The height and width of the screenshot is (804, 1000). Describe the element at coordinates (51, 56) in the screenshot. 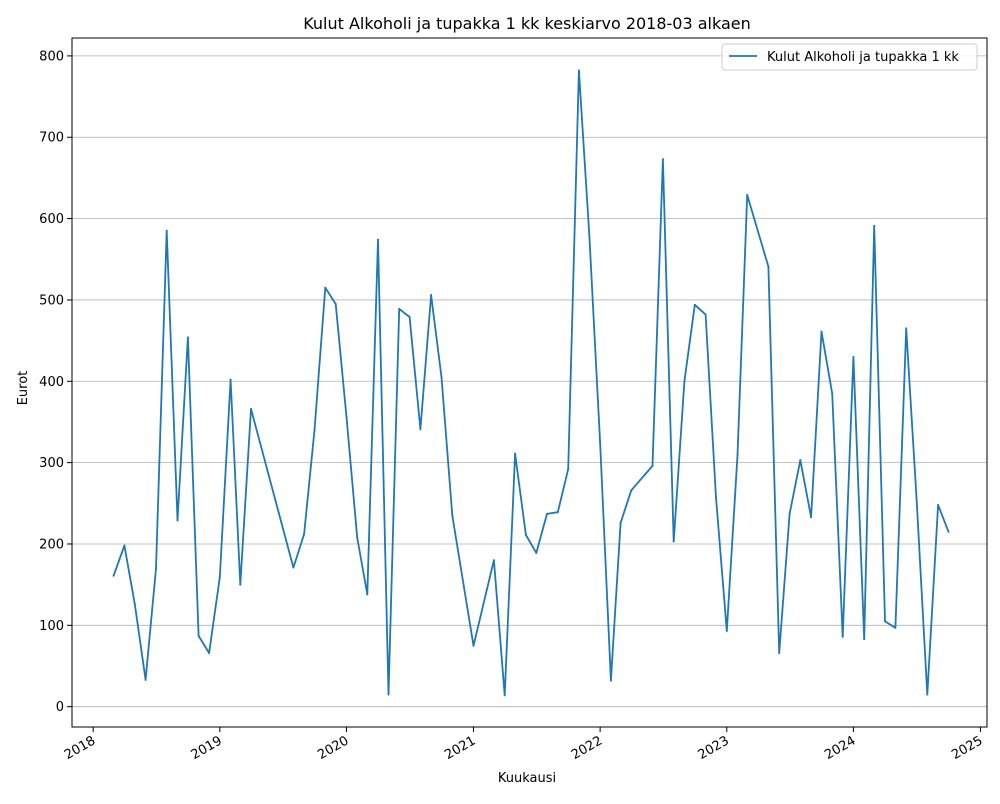

I see `y-tick-label: 800` at that location.